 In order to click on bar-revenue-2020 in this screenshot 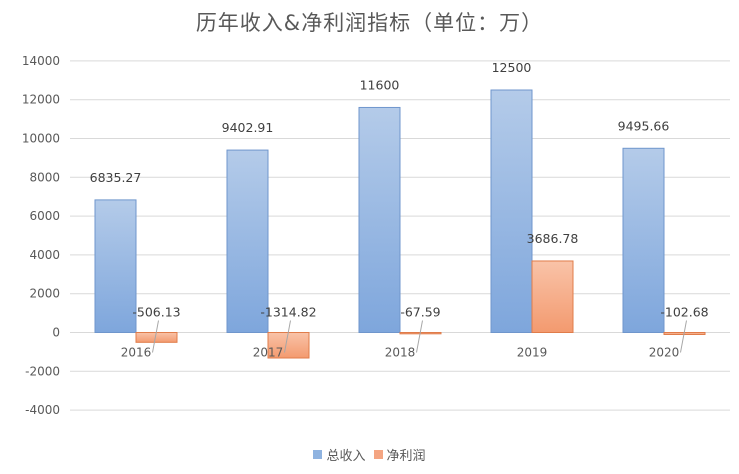, I will do `click(643, 240)`.